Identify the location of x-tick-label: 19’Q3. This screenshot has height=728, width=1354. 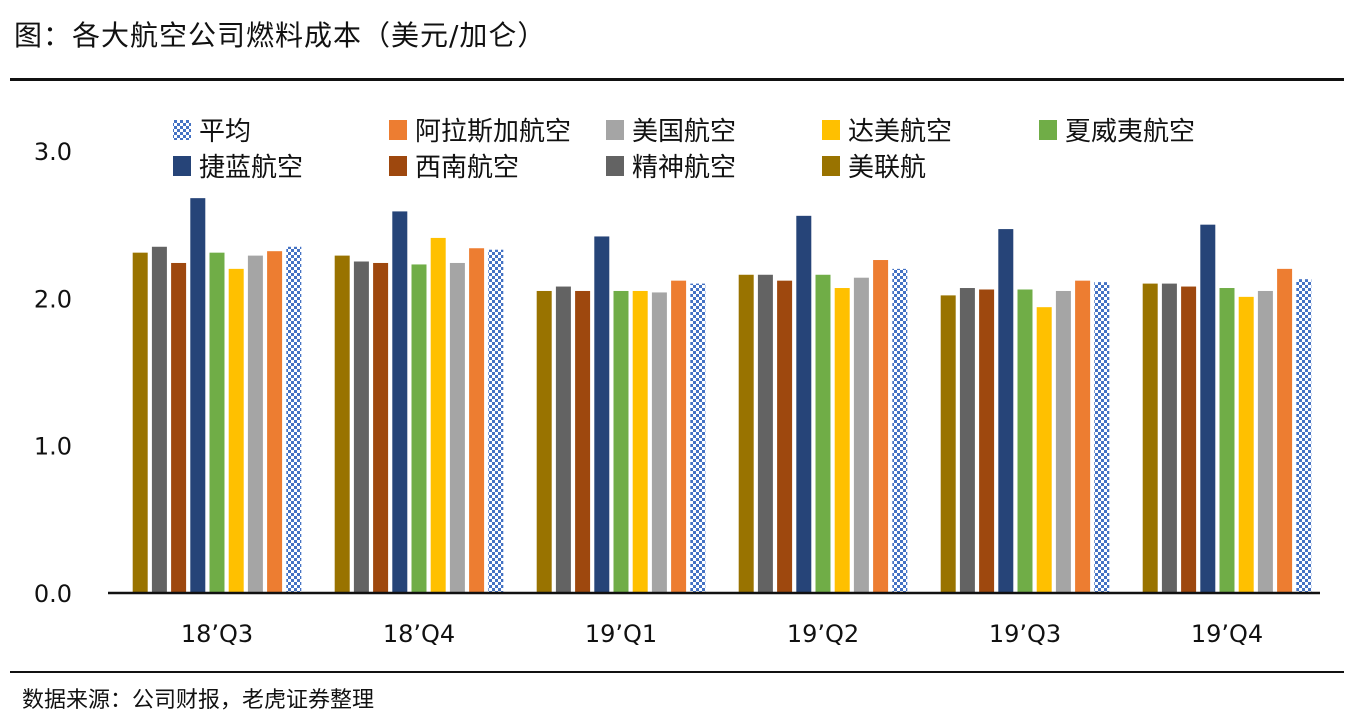
(1025, 634).